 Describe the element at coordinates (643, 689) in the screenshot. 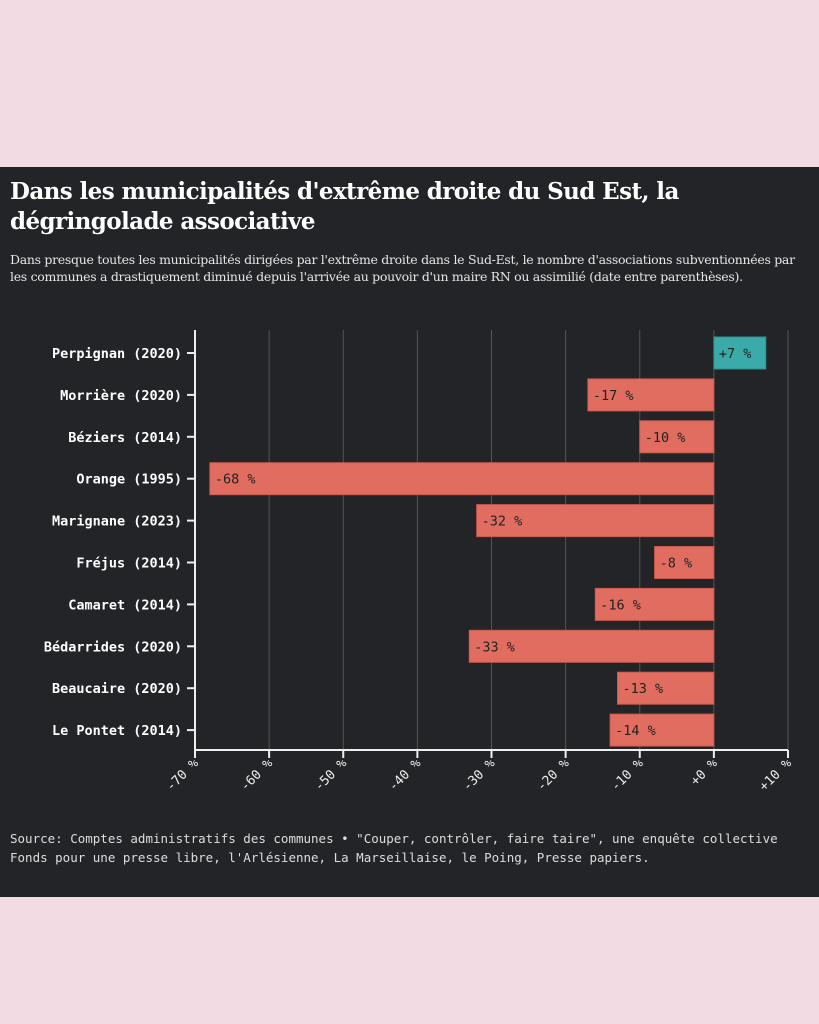

I see `data-label: -13 %` at that location.